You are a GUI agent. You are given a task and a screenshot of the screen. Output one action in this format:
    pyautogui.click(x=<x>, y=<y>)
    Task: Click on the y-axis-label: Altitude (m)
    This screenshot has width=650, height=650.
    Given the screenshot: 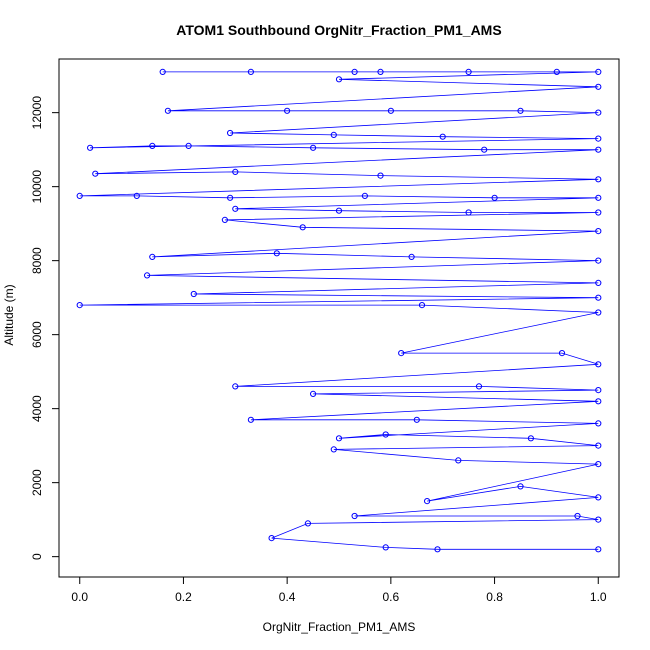 What is the action you would take?
    pyautogui.click(x=9, y=314)
    